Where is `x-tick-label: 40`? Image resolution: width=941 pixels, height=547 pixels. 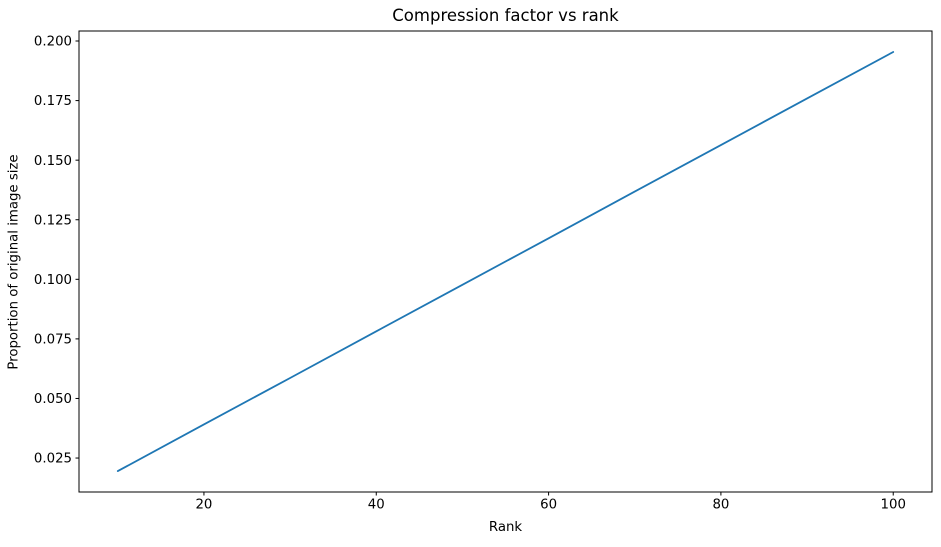 x-tick-label: 40 is located at coordinates (376, 505).